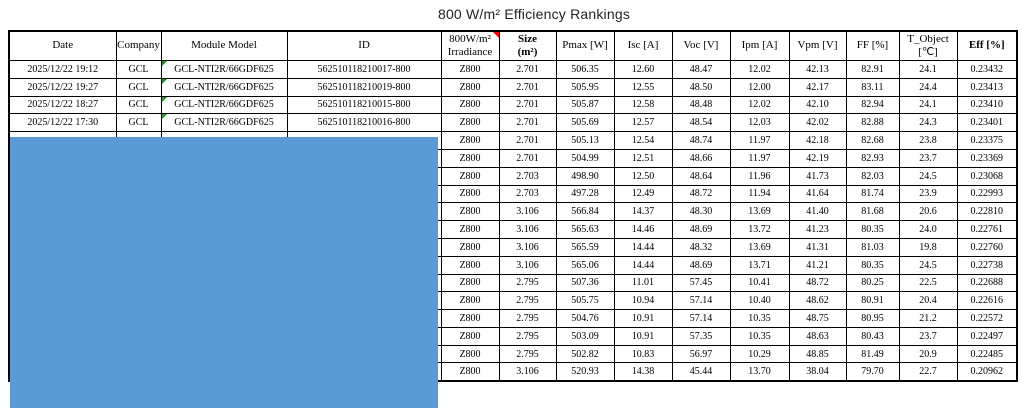 The height and width of the screenshot is (416, 1024). Describe the element at coordinates (872, 212) in the screenshot. I see `cell-ff: 81.68` at that location.